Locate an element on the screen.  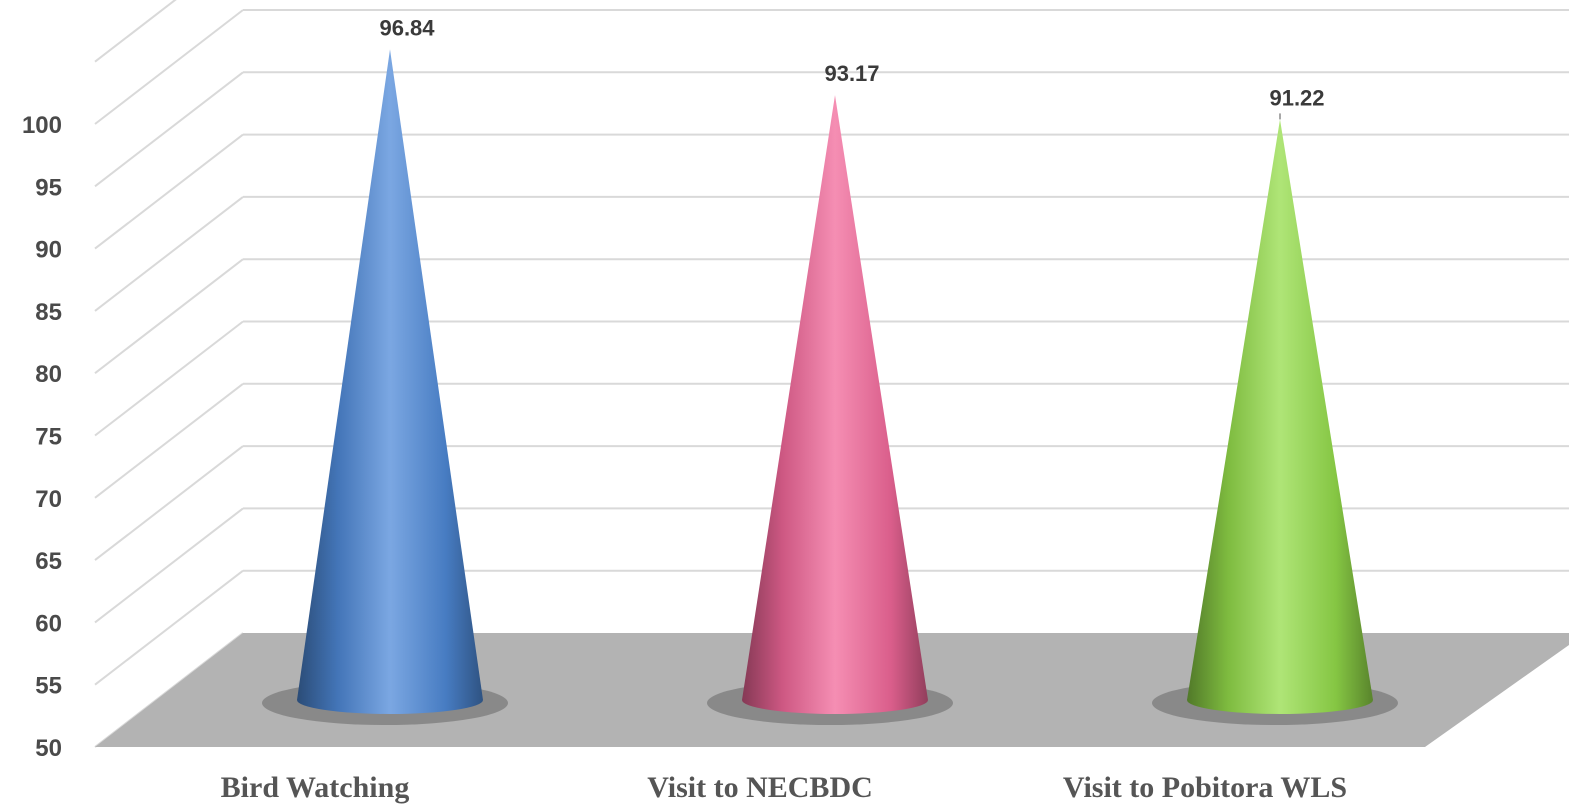
y-tick-label: 55 is located at coordinates (48, 686).